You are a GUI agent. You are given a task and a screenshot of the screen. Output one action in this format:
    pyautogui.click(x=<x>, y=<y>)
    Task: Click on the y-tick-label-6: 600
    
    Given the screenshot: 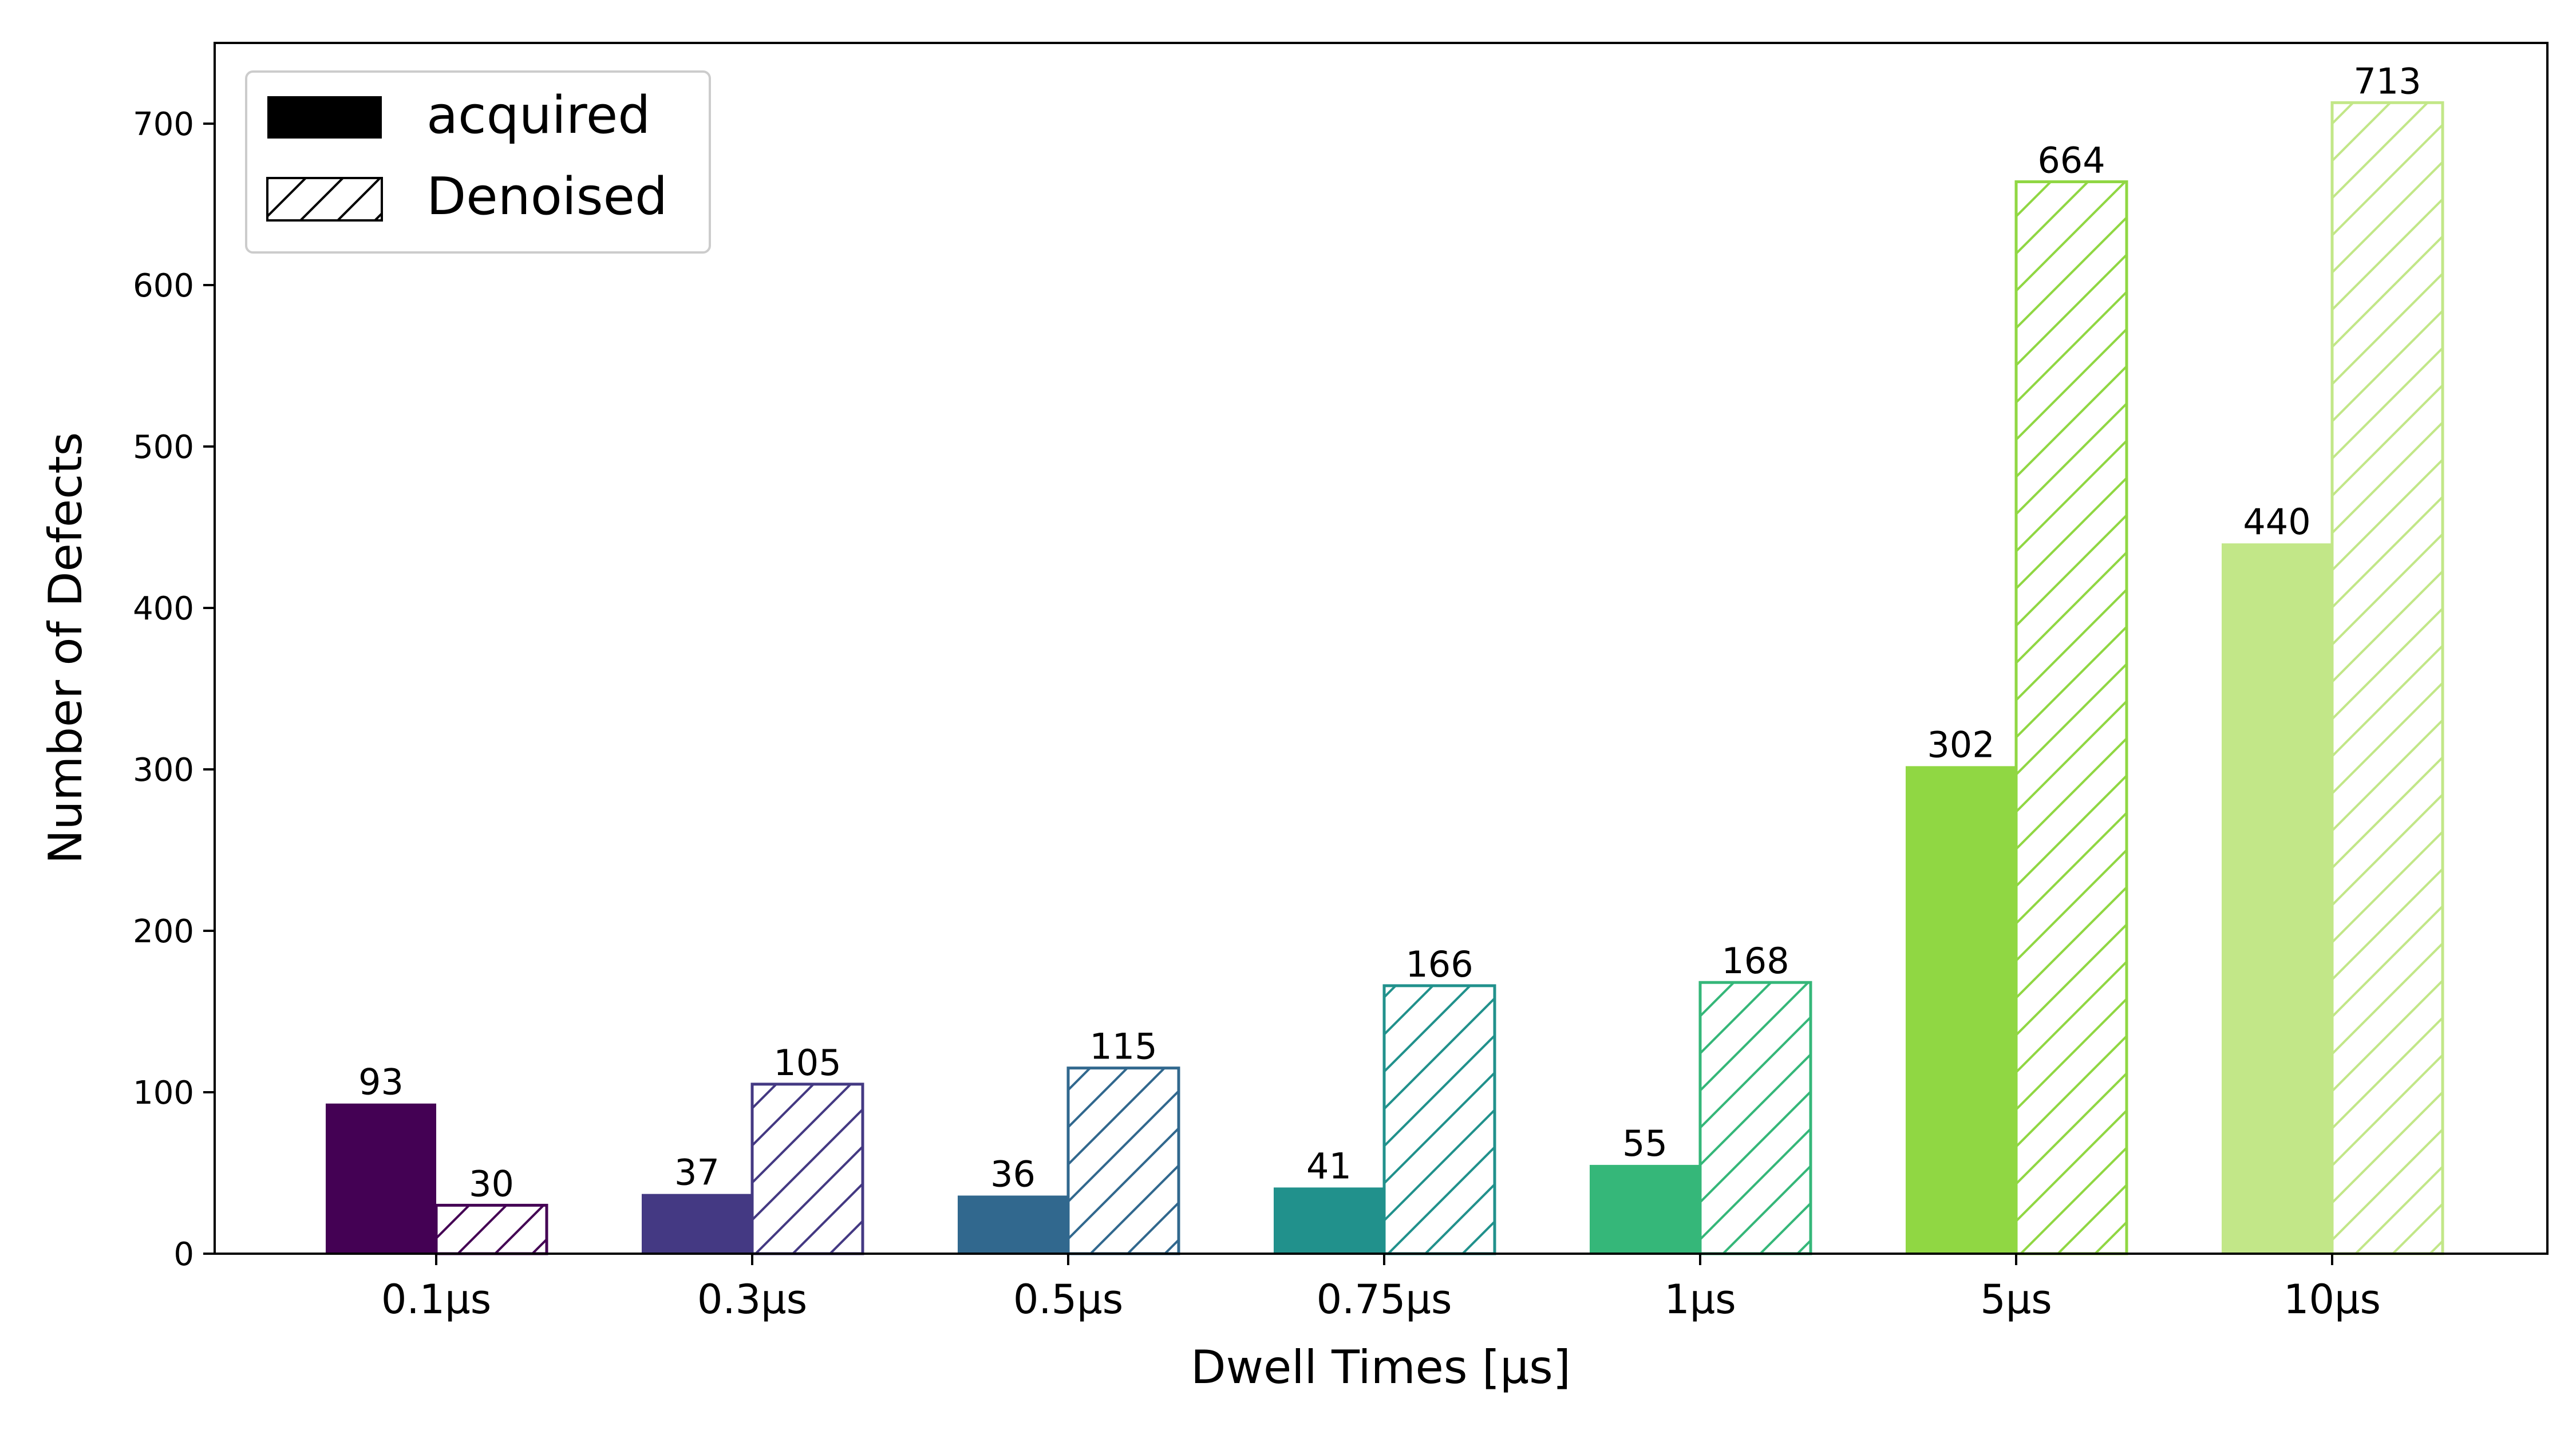 What is the action you would take?
    pyautogui.click(x=163, y=286)
    